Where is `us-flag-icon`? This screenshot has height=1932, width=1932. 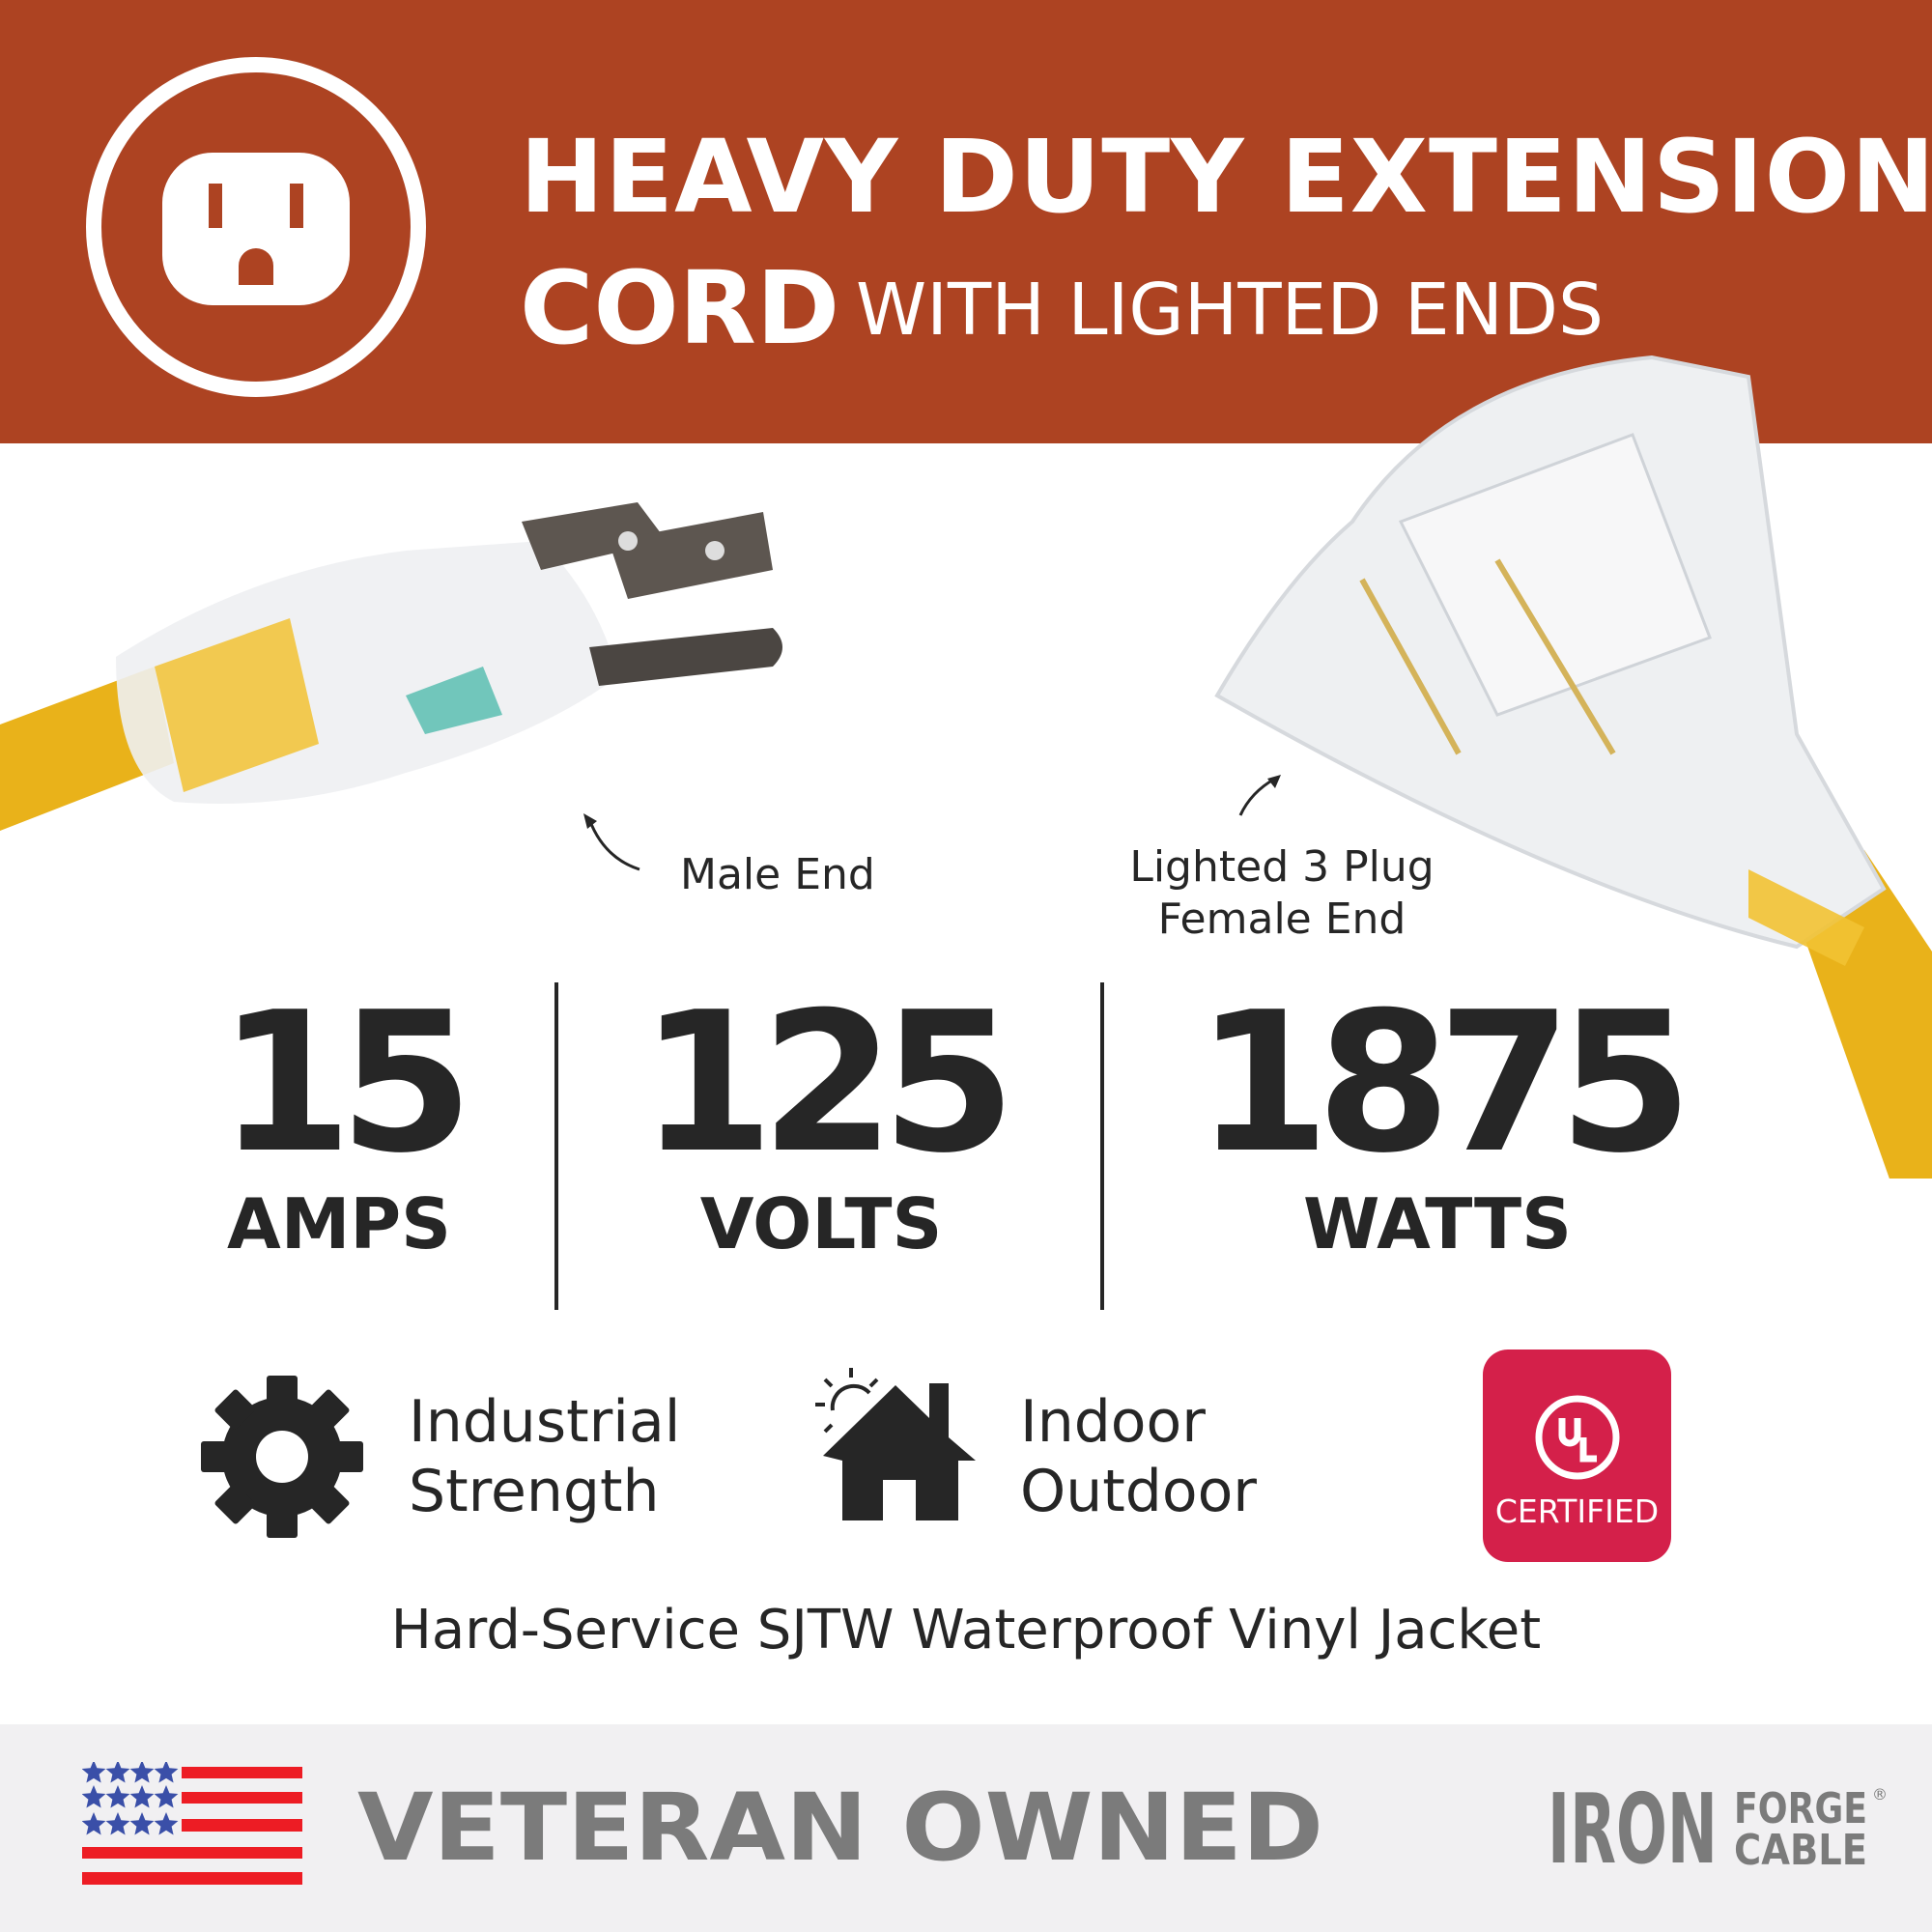 us-flag-icon is located at coordinates (192, 1823).